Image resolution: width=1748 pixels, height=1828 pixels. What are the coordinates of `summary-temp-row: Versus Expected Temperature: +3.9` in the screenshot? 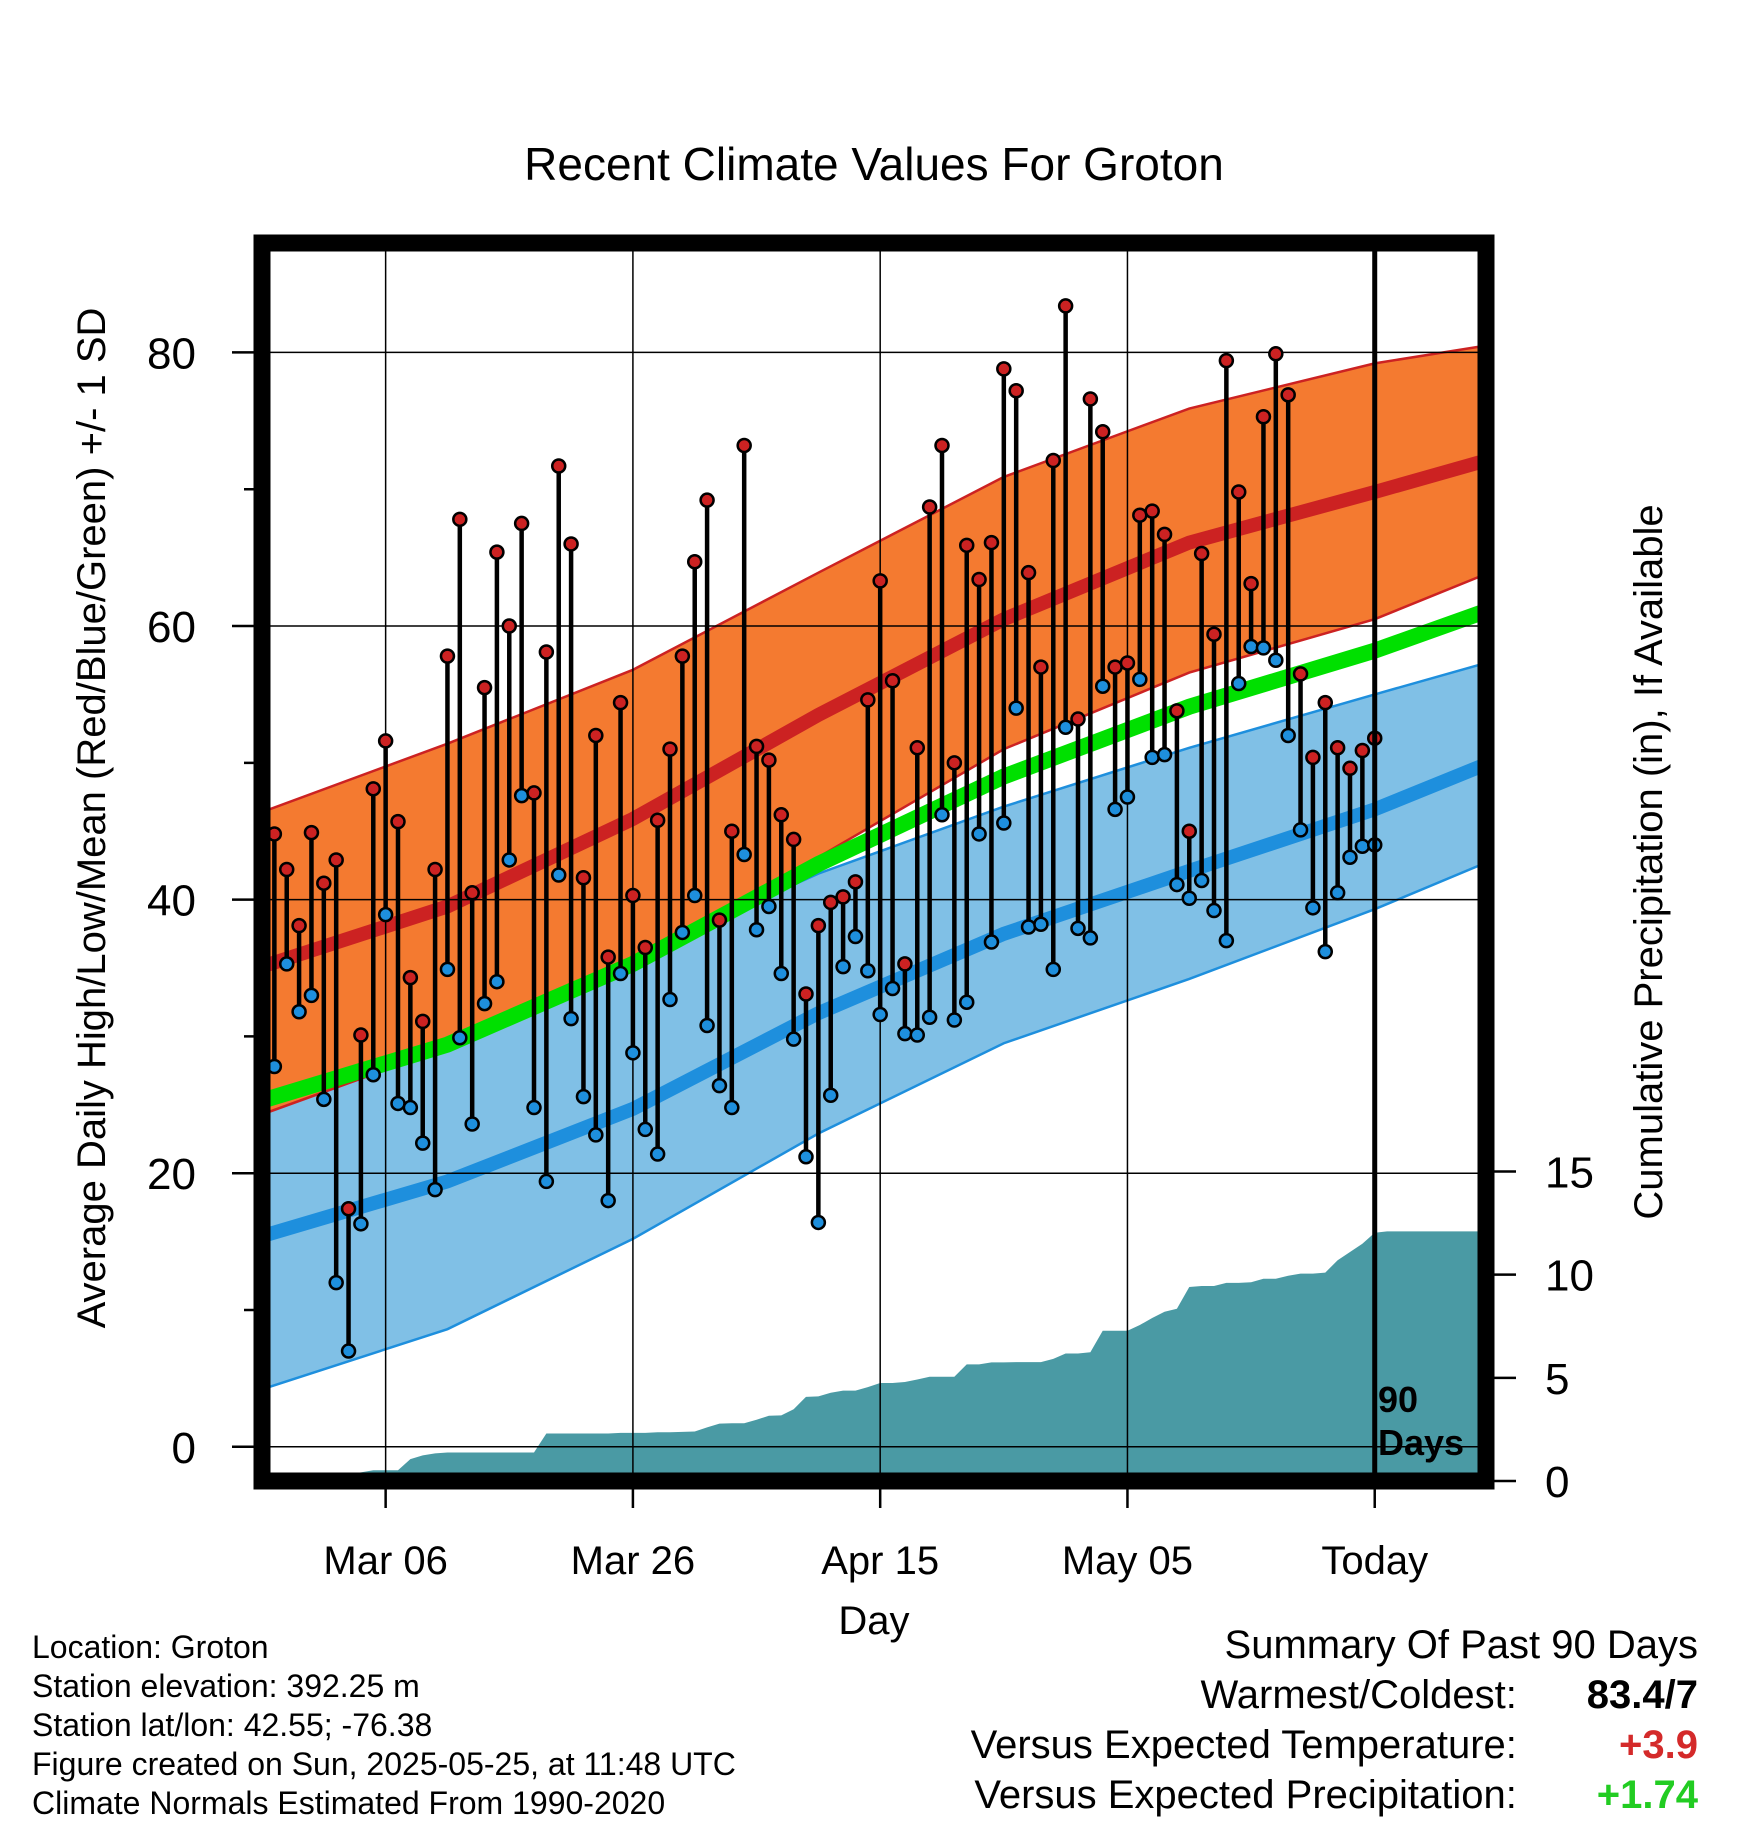 It's located at (1334, 1745).